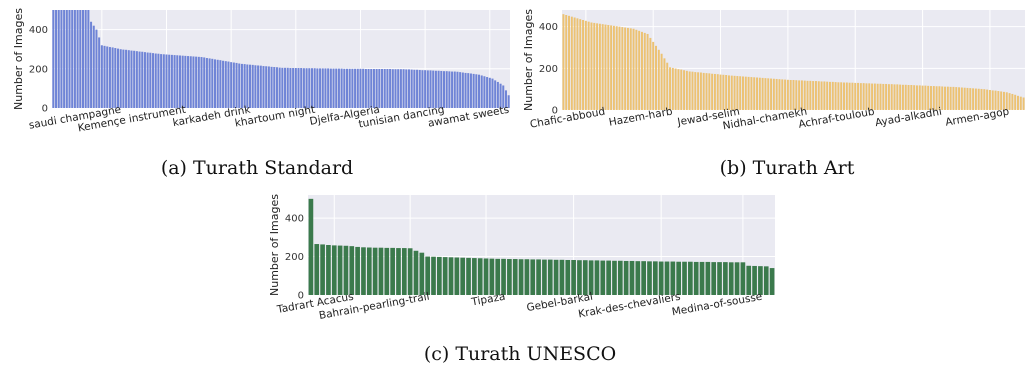 The image size is (1030, 372). Describe the element at coordinates (18, 59) in the screenshot. I see `y-axis-label: Number of Images` at that location.